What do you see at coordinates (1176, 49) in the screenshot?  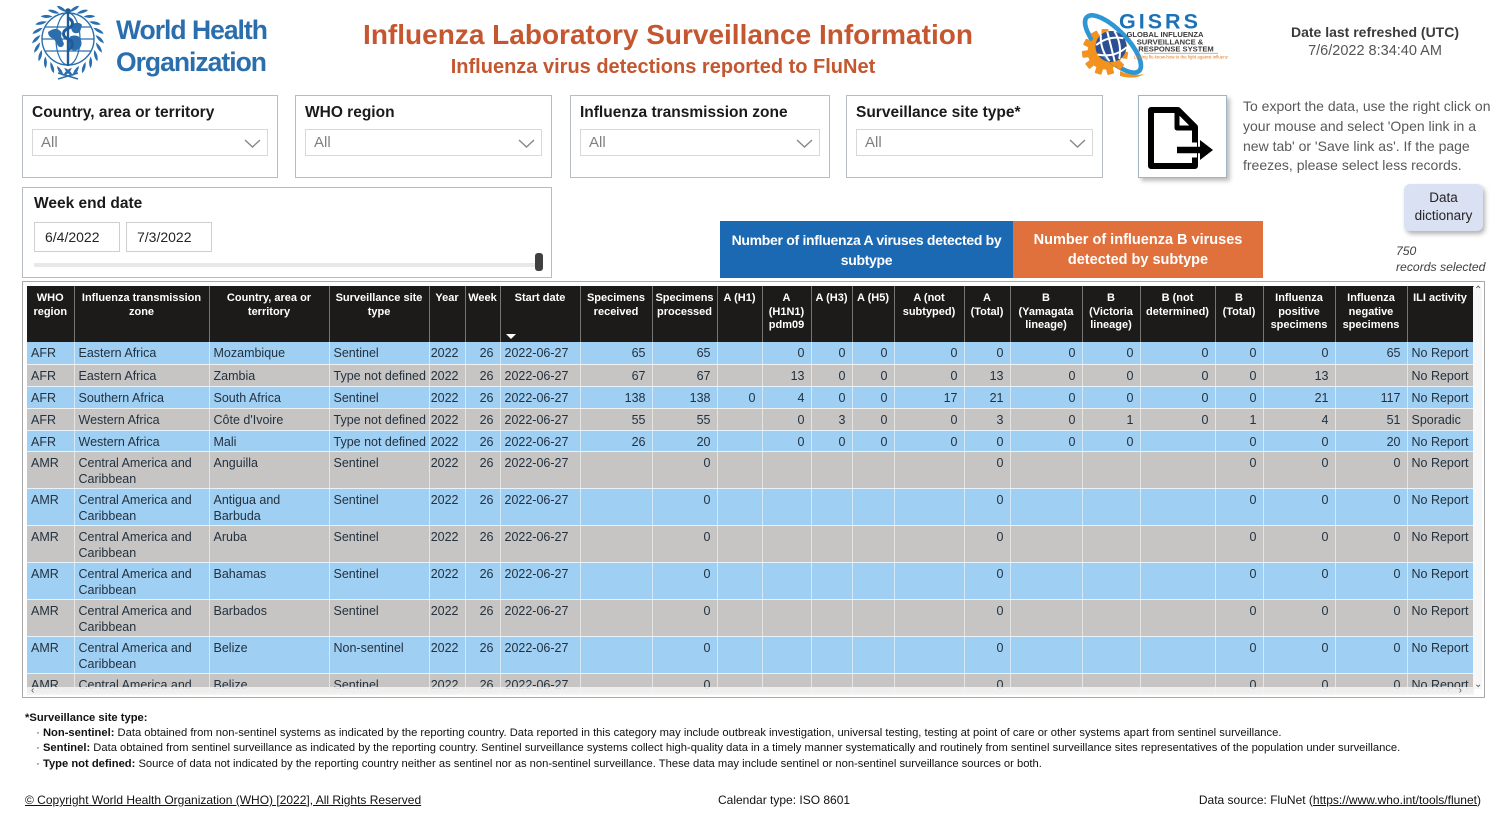 I see `svg-text: RESPONSE SYSTEM` at bounding box center [1176, 49].